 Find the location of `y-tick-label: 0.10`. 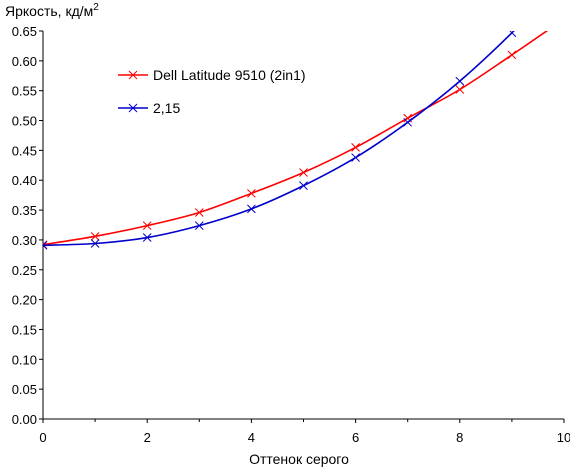

y-tick-label: 0.10 is located at coordinates (24, 359).